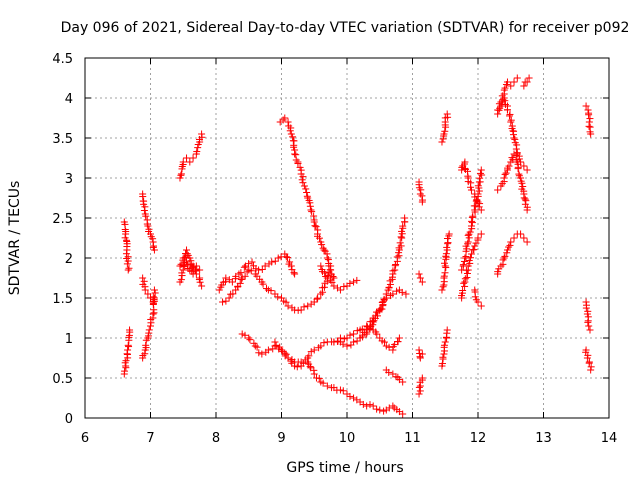 Image resolution: width=640 pixels, height=480 pixels. What do you see at coordinates (150, 438) in the screenshot?
I see `x-tick-label: 7` at bounding box center [150, 438].